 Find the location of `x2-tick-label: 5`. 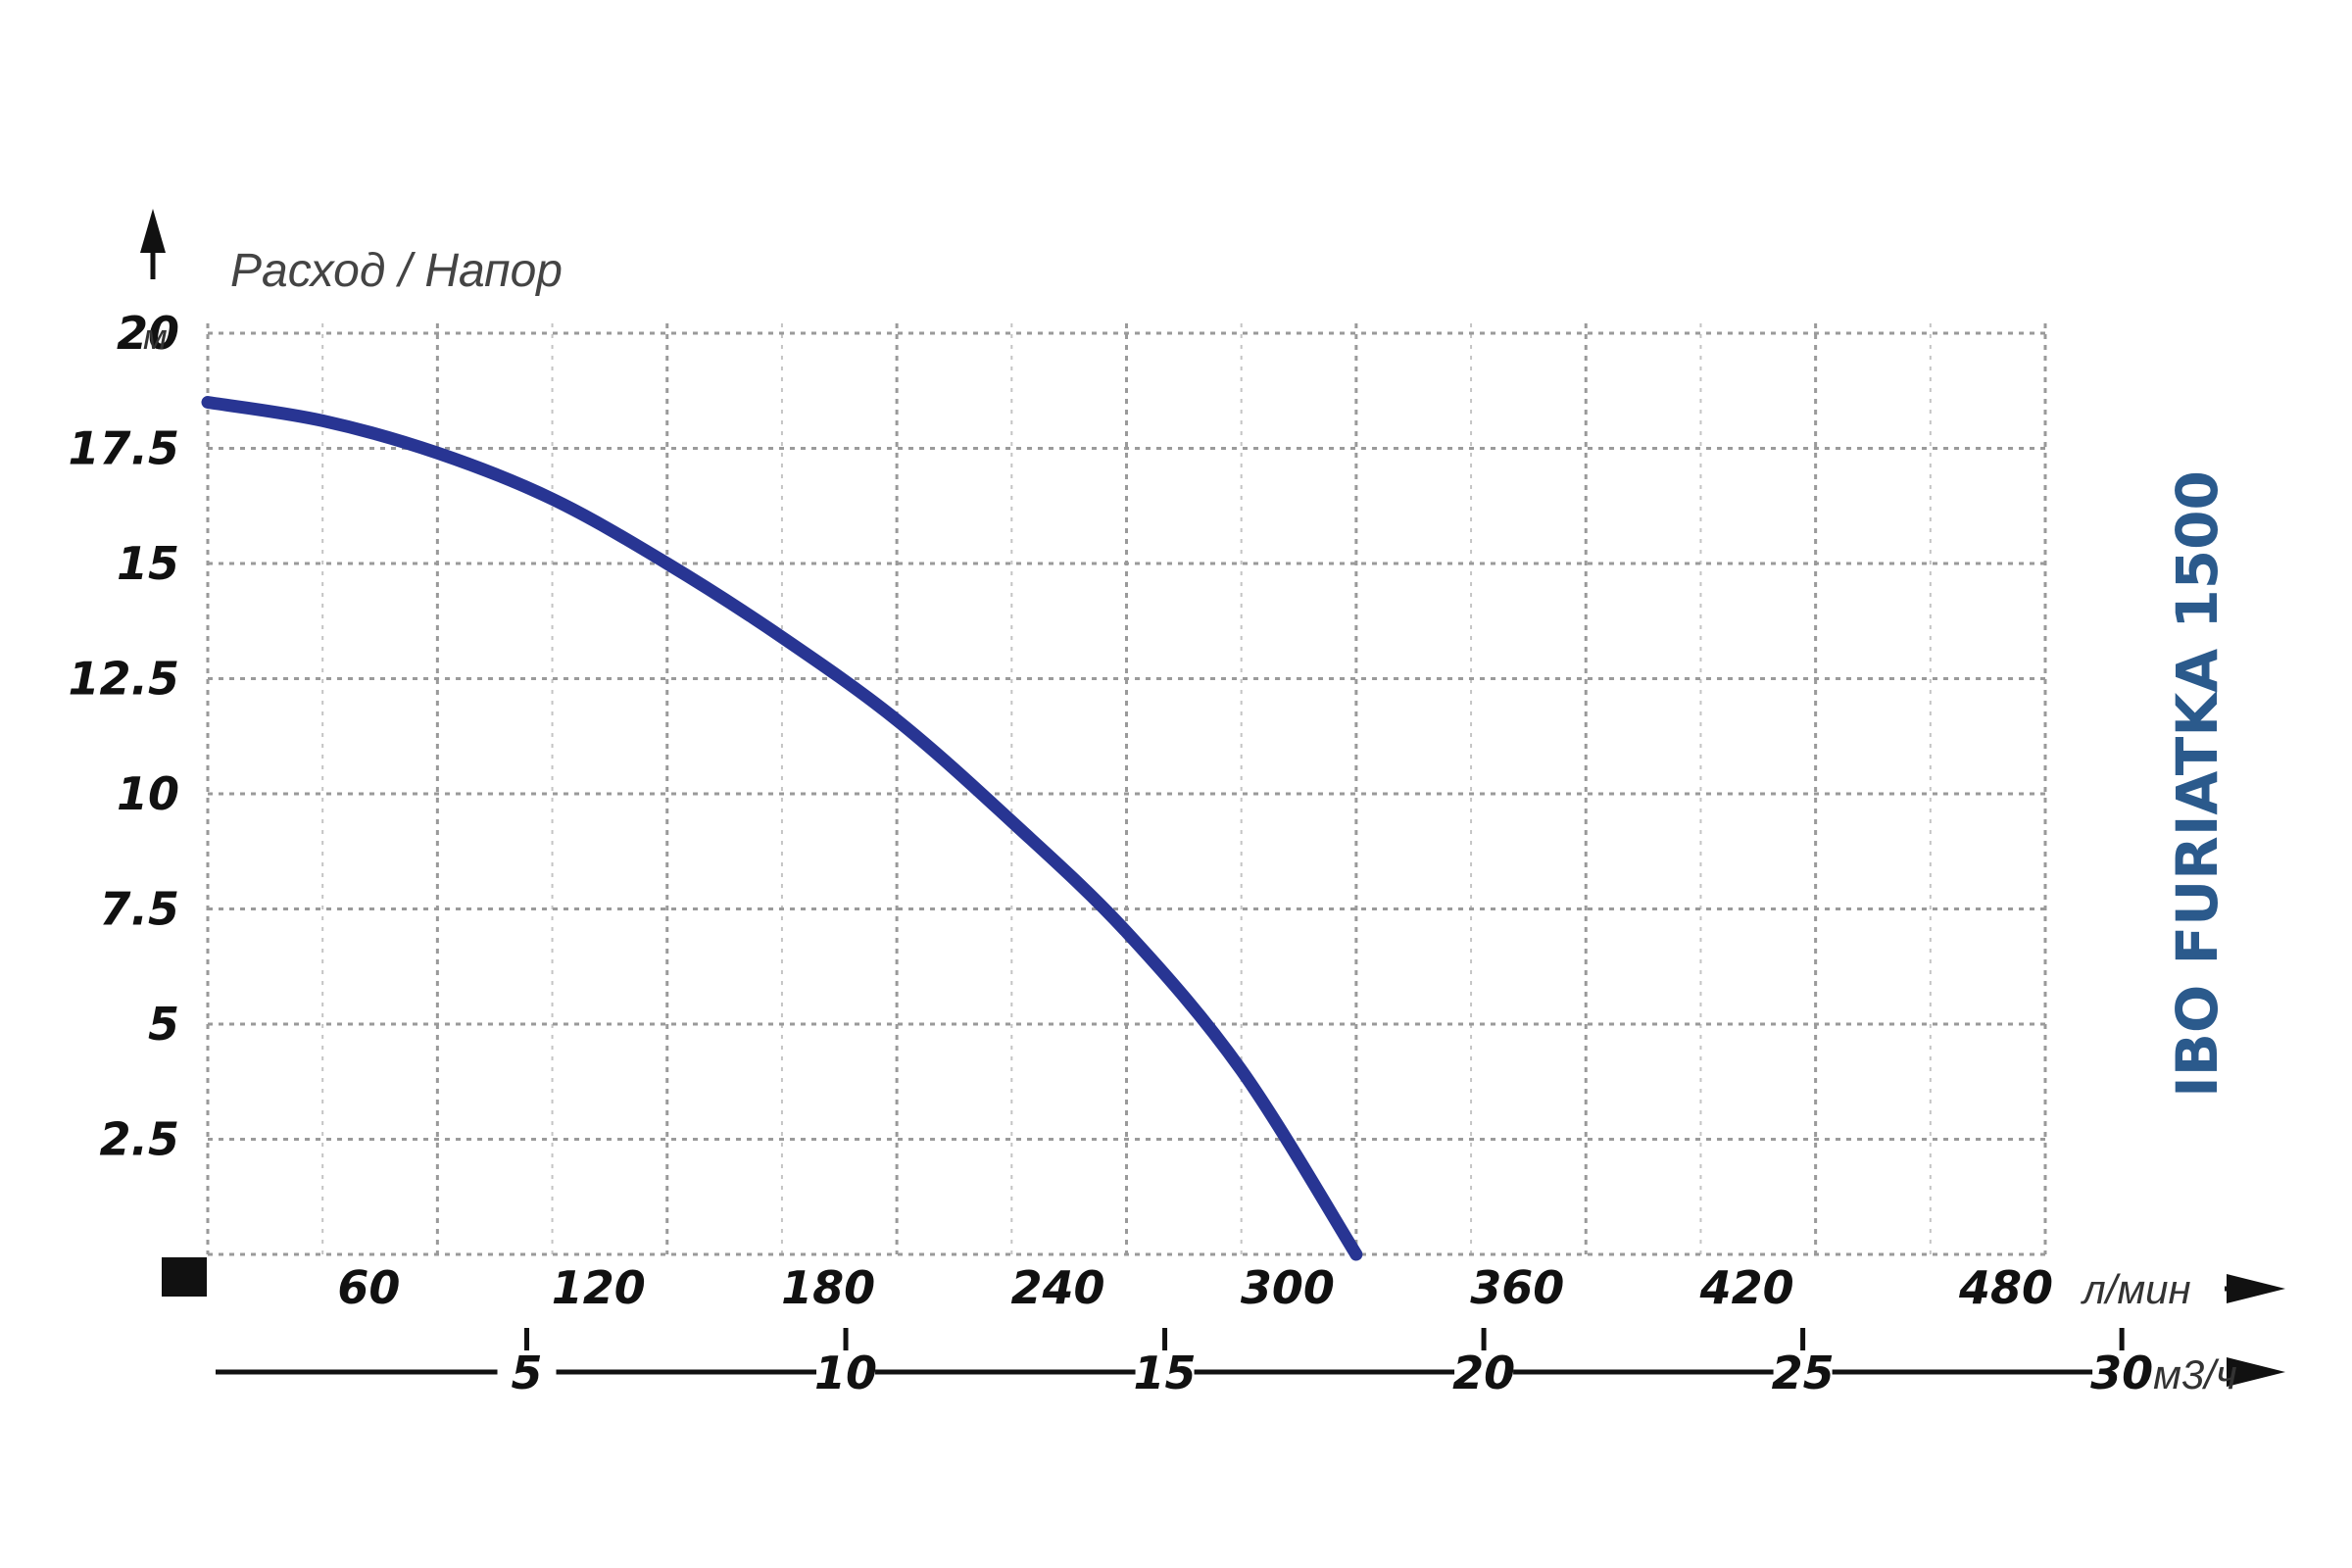

x2-tick-label: 5 is located at coordinates (527, 1373).